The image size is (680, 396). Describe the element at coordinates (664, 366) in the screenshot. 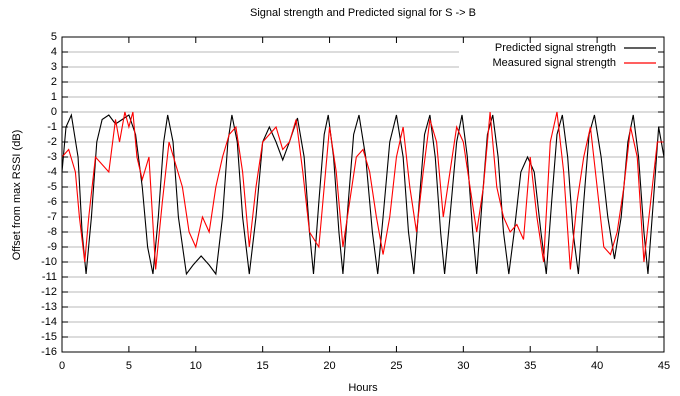

I see `x-tick-label: 45` at that location.